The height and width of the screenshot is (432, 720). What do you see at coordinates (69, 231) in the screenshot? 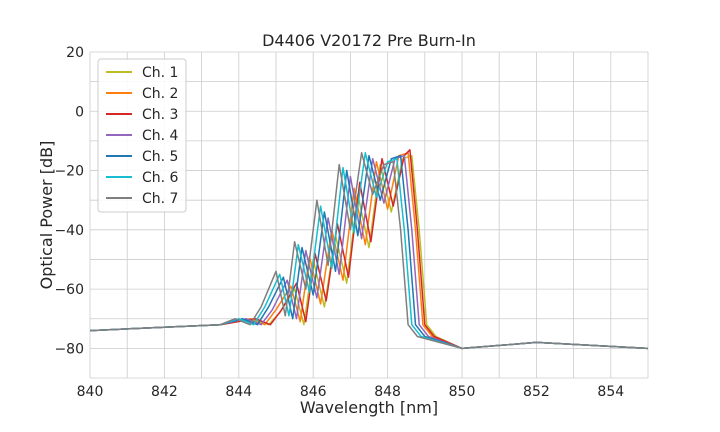
I see `y-tick-label: −40` at bounding box center [69, 231].